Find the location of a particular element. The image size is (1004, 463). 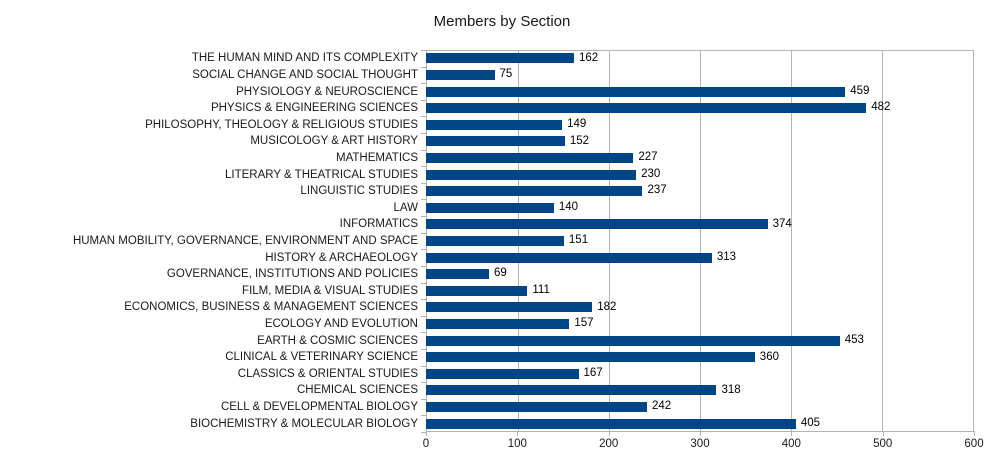

bar-track: 313 is located at coordinates (700, 257).